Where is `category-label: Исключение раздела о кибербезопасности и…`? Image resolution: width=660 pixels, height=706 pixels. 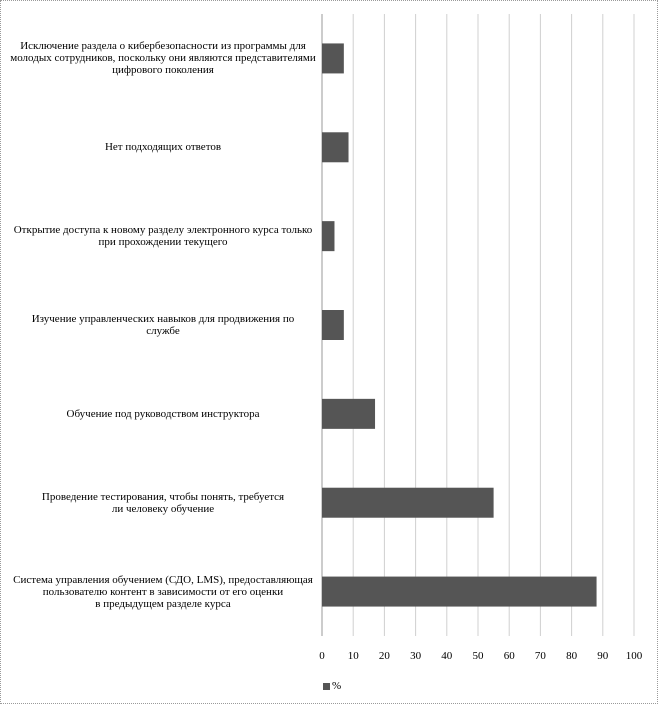
category-label: Исключение раздела о кибербезопасности и… is located at coordinates (163, 58).